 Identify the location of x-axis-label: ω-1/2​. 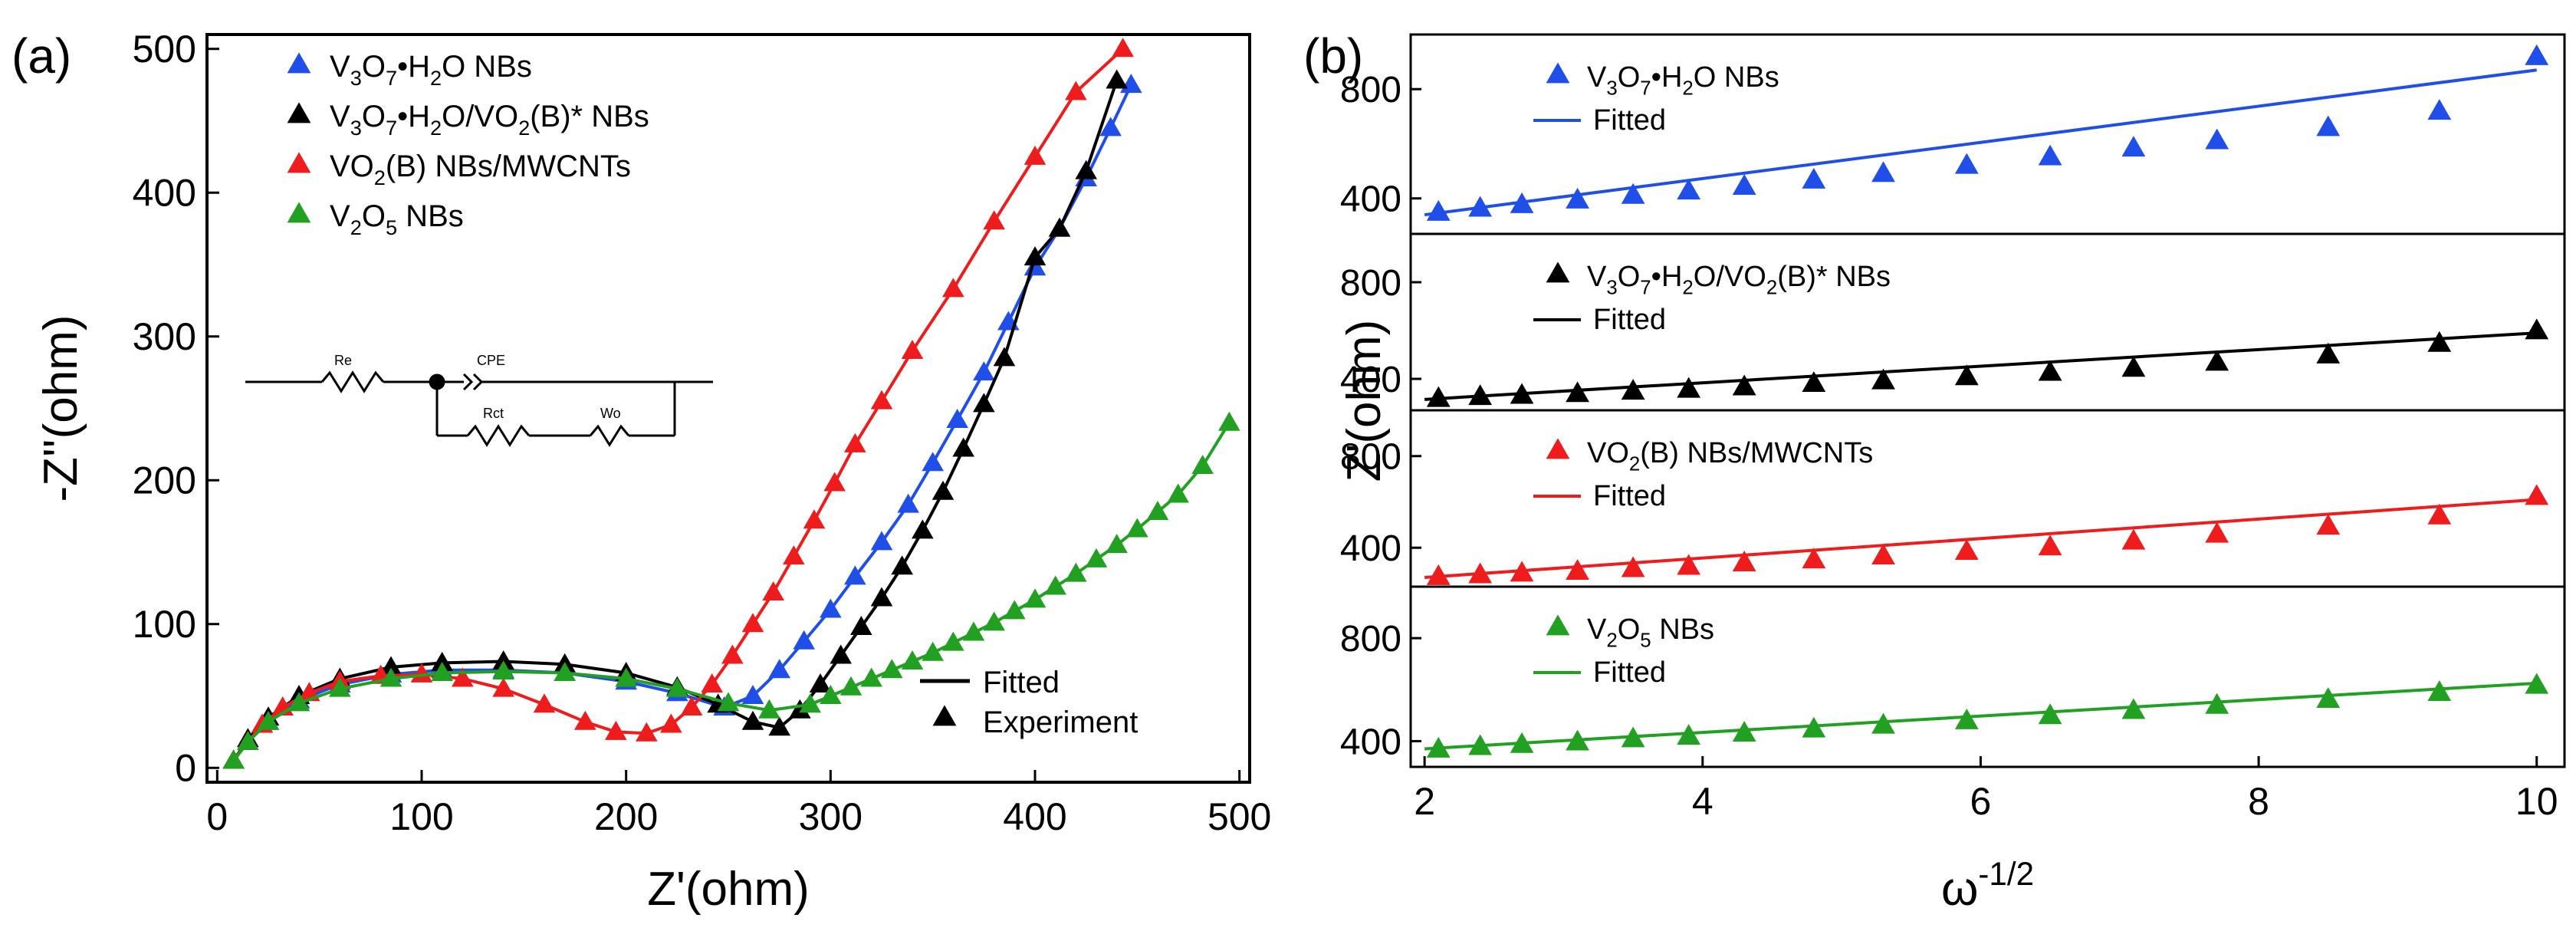
(1987, 886).